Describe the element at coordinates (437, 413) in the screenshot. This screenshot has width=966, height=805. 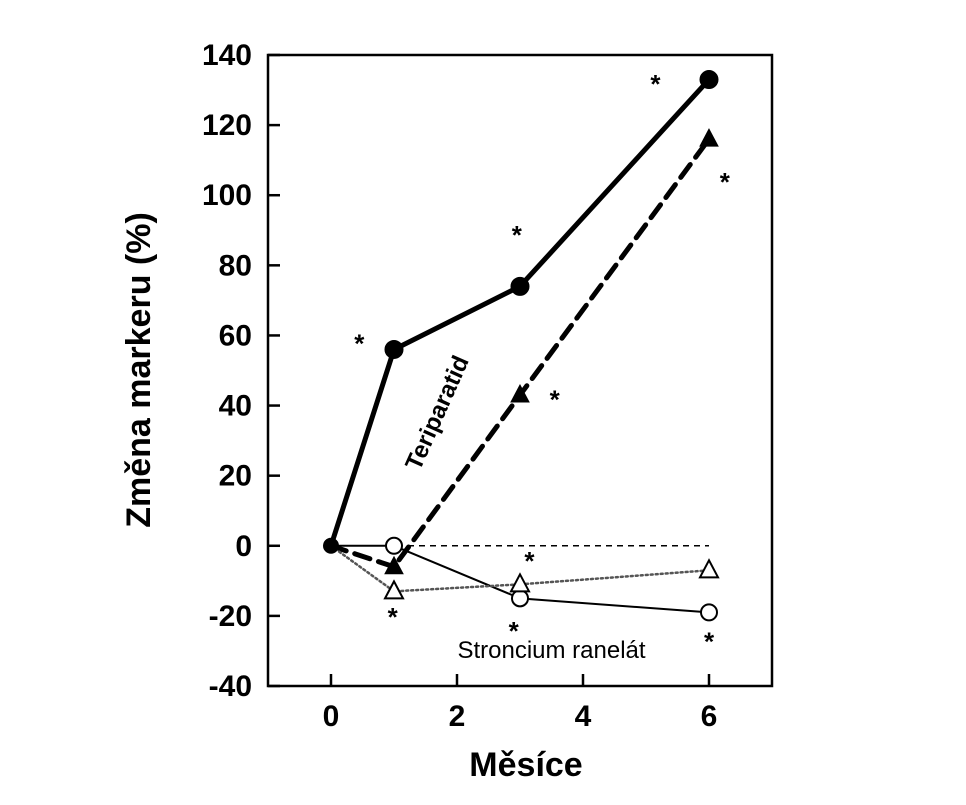
I see `annotation-0: Teriparatid` at that location.